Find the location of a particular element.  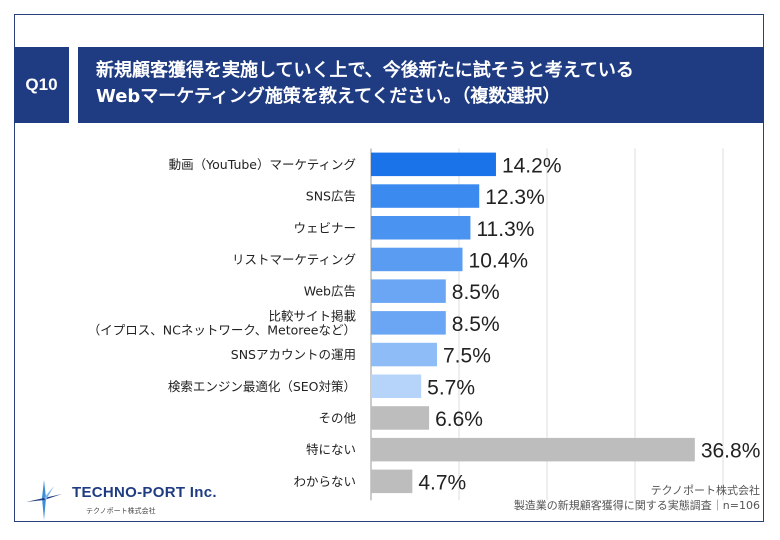

category-label: わからない is located at coordinates (324, 481).